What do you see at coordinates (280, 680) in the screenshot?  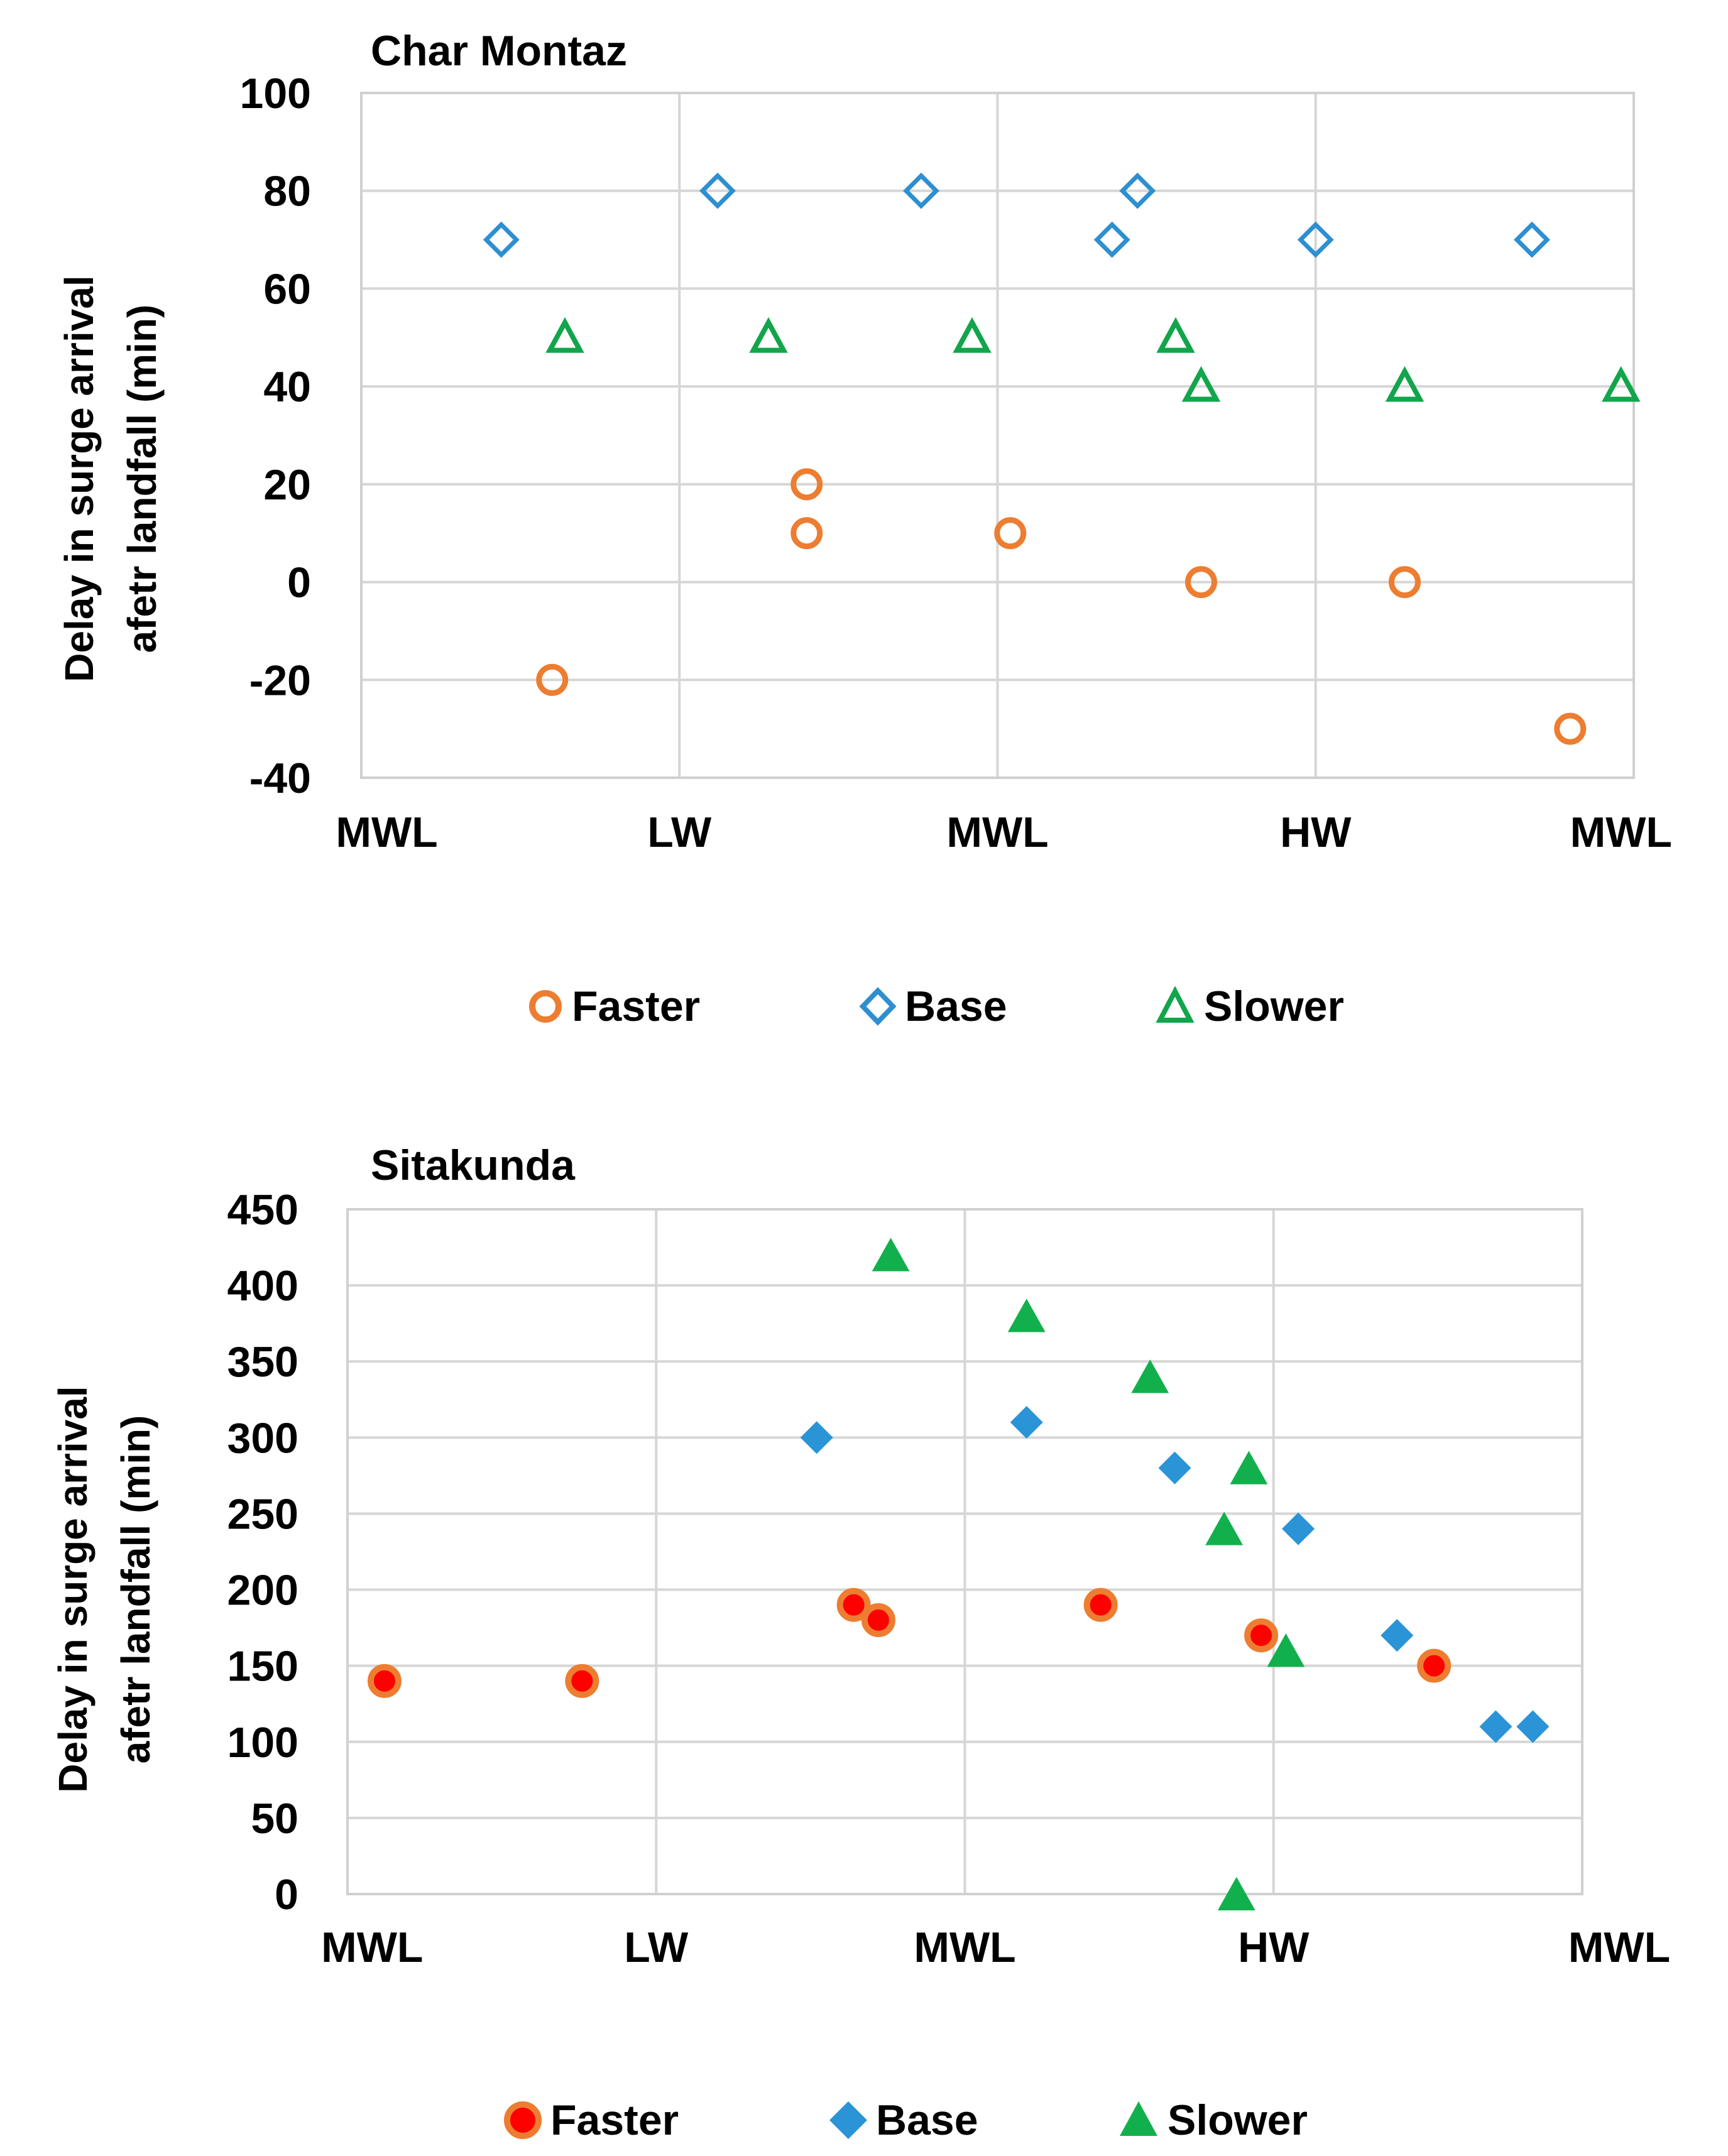 I see `y-tick-label: -20` at bounding box center [280, 680].